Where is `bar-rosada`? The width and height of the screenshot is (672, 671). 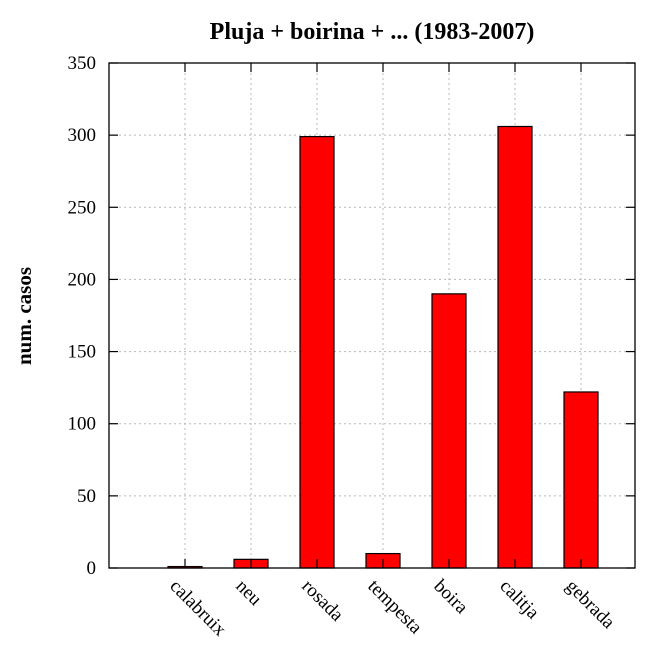 bar-rosada is located at coordinates (317, 352).